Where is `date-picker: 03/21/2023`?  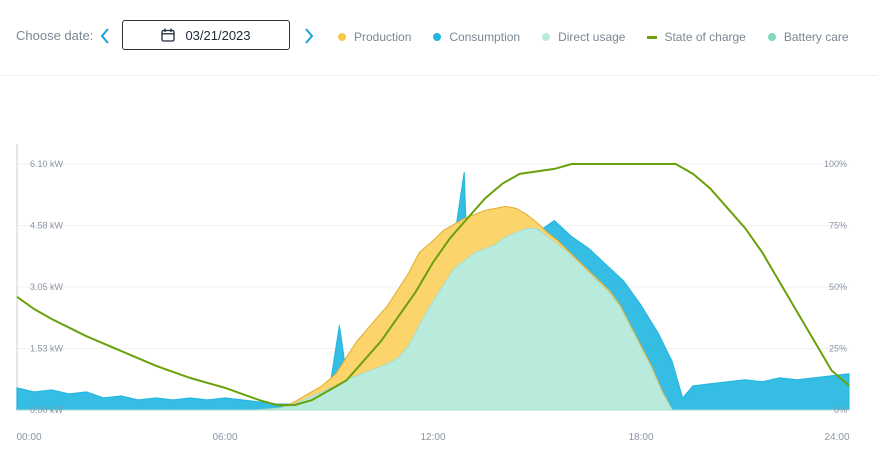
date-picker: 03/21/2023 is located at coordinates (206, 35).